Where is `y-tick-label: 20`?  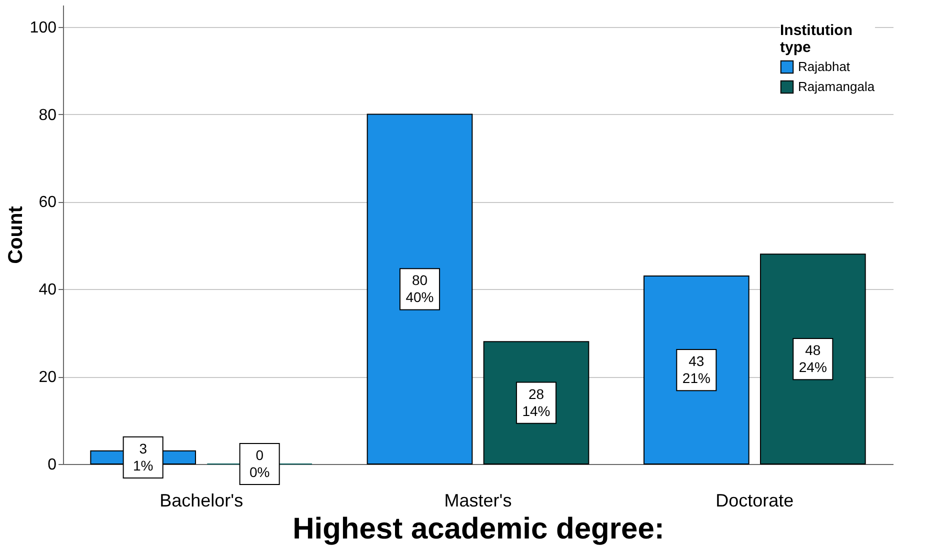 y-tick-label: 20 is located at coordinates (47, 377).